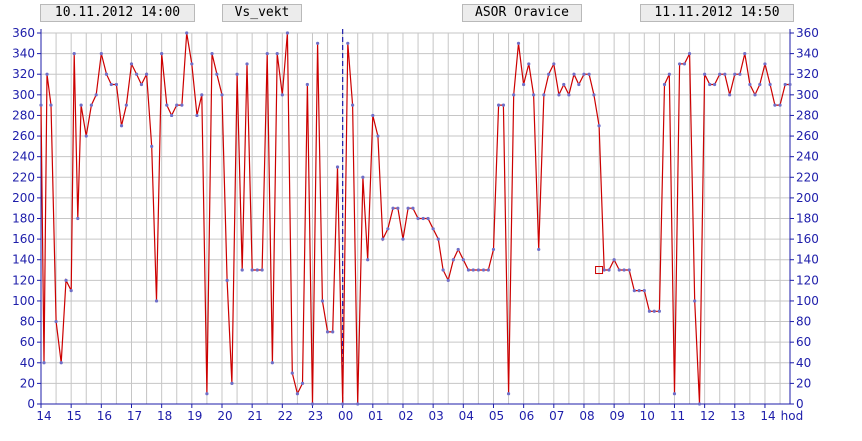 The width and height of the screenshot is (862, 441). I want to click on y-tick-label: 280, so click(23, 115).